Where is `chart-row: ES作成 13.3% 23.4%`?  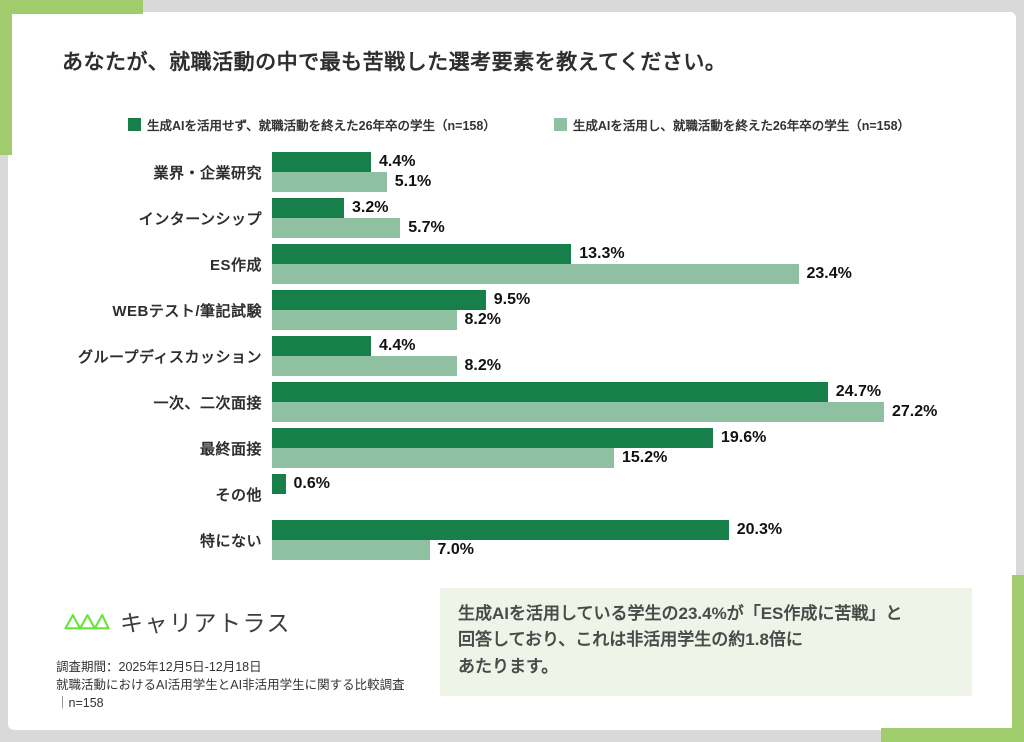
chart-row: ES作成 13.3% 23.4% is located at coordinates (514, 264).